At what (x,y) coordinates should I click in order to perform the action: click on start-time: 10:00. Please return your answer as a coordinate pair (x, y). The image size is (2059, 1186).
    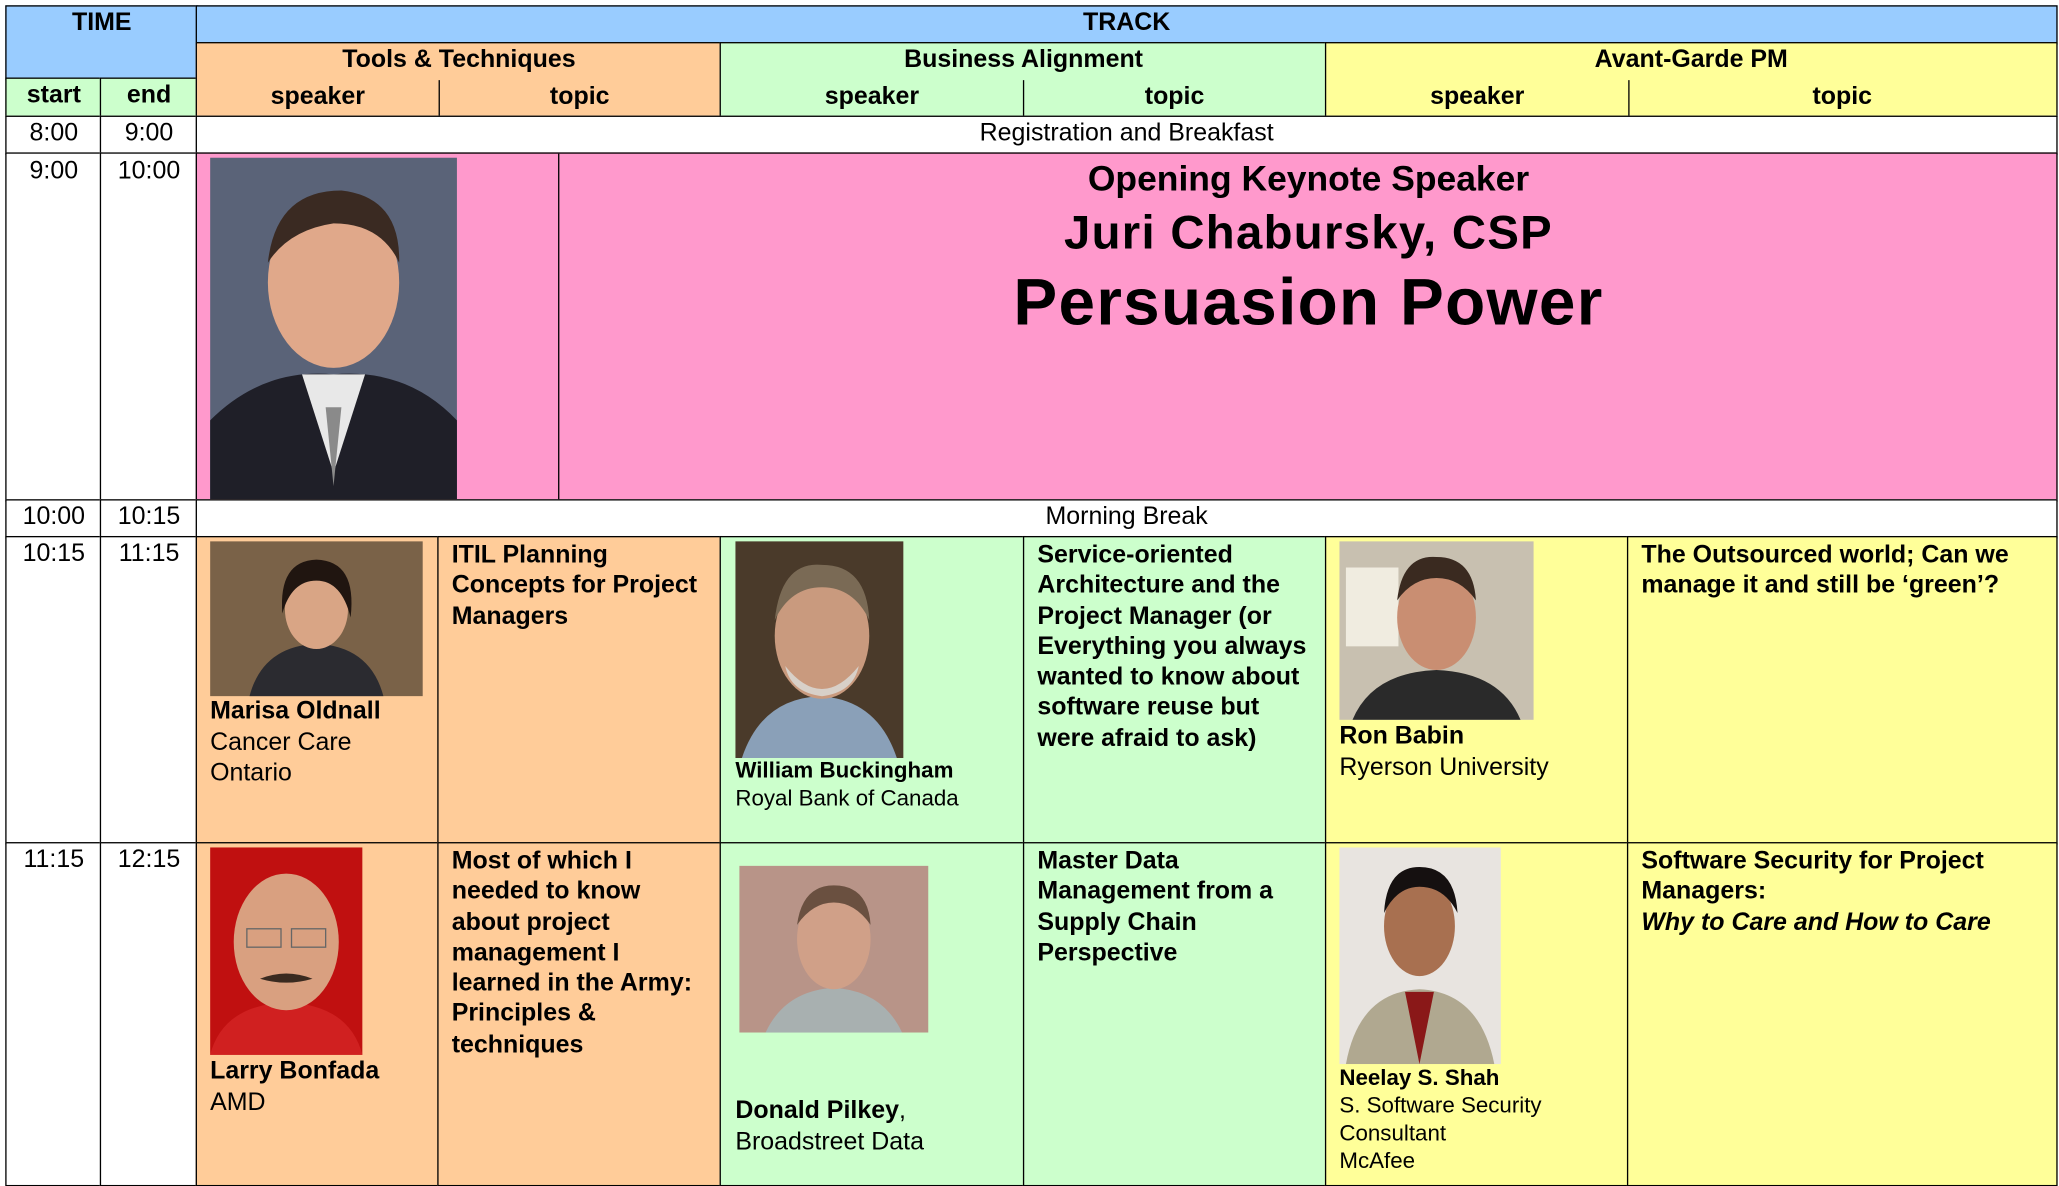
    Looking at the image, I should click on (54, 519).